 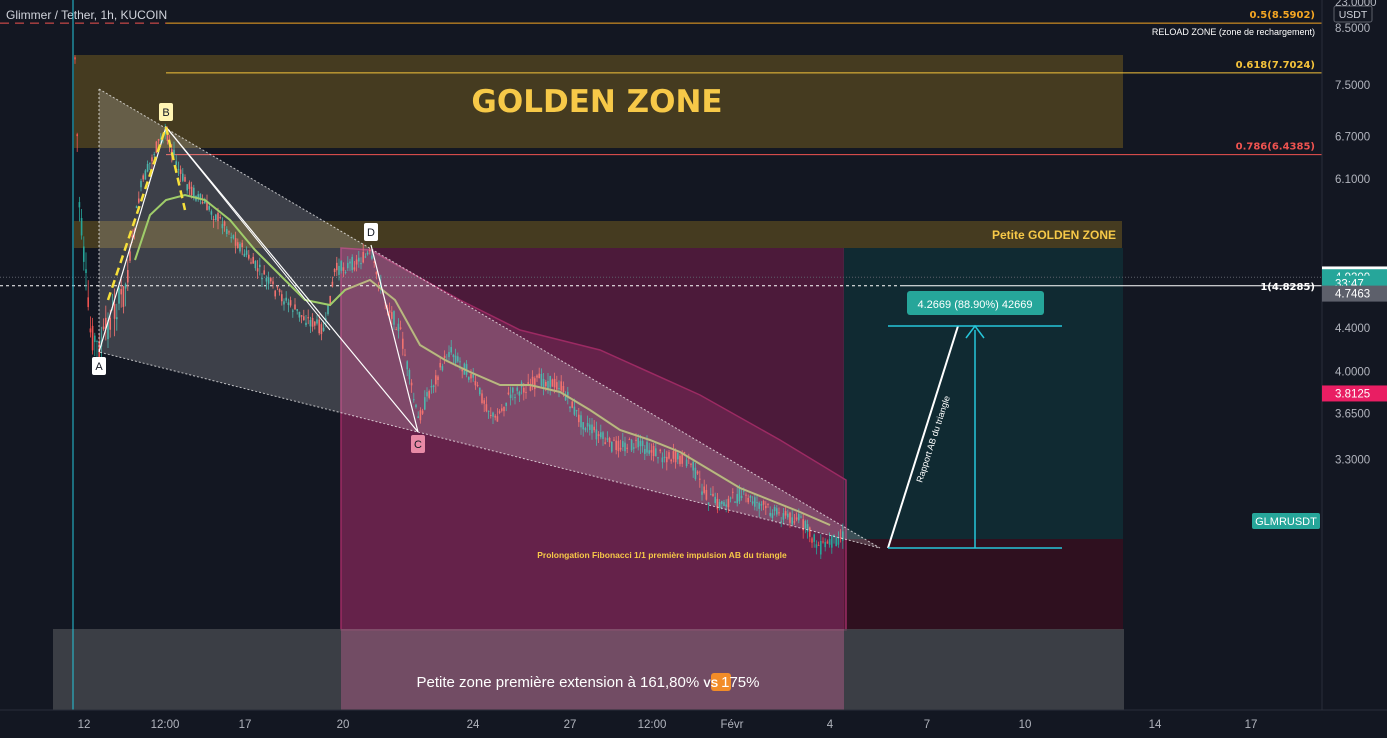 What do you see at coordinates (1287, 287) in the screenshot?
I see `fib-1-label: 1(4.8285)` at bounding box center [1287, 287].